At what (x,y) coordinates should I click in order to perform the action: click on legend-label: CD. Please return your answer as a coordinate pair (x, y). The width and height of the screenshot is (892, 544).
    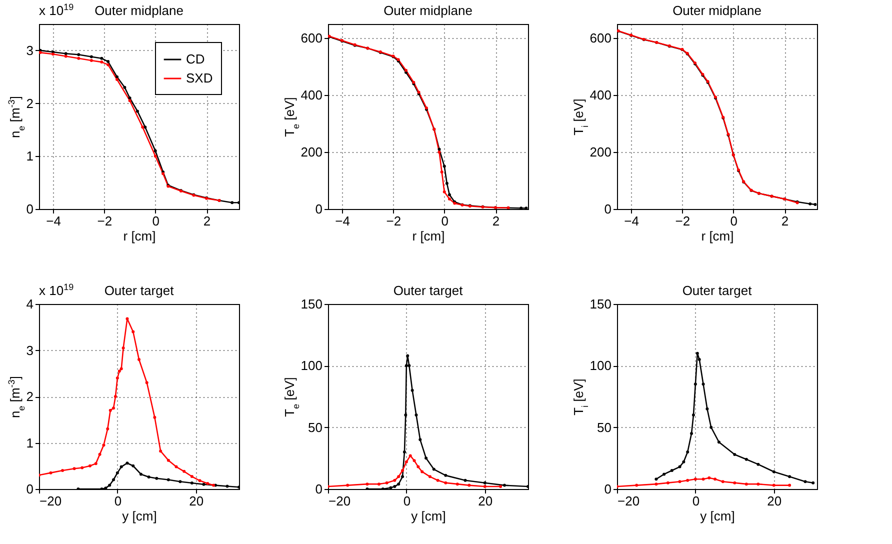
    Looking at the image, I should click on (195, 59).